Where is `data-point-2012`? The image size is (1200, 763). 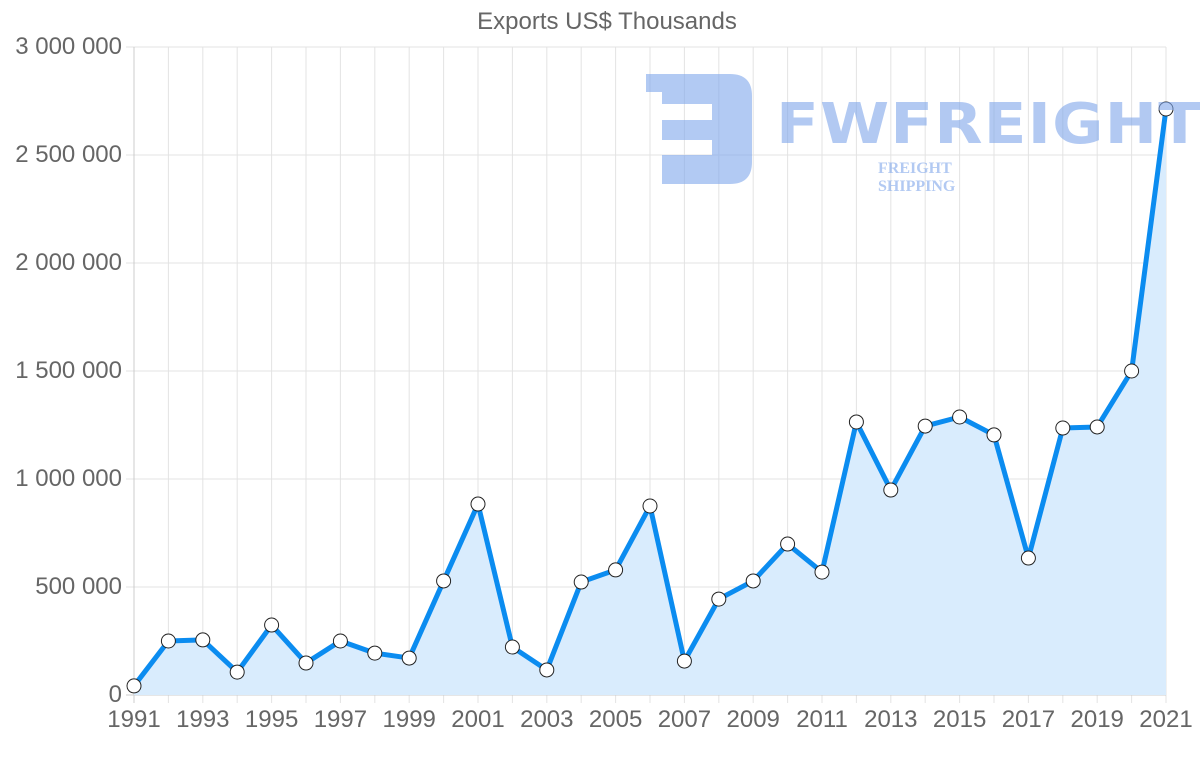 data-point-2012 is located at coordinates (856, 422).